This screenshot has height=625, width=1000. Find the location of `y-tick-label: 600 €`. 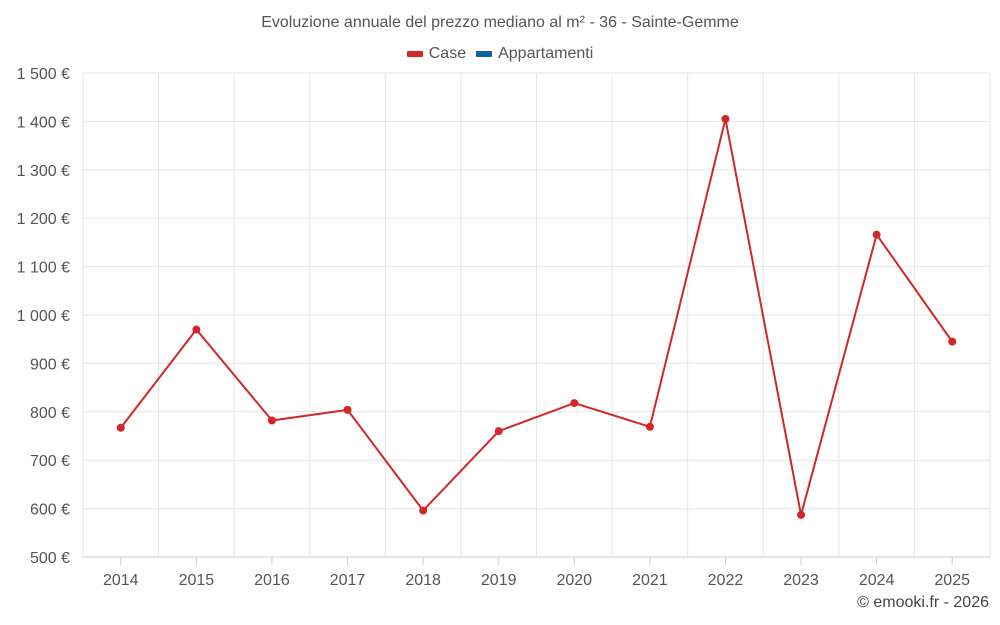

y-tick-label: 600 € is located at coordinates (50, 510).